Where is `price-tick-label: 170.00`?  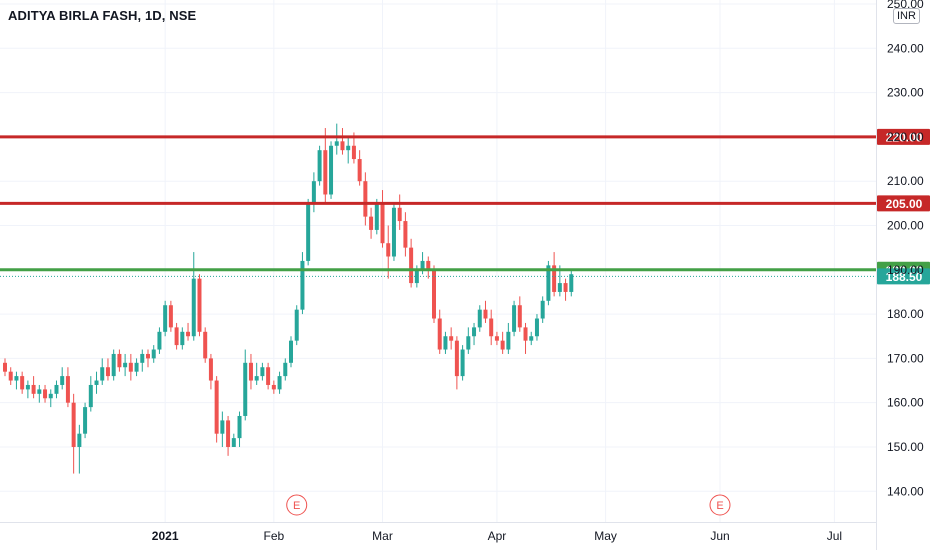 price-tick-label: 170.00 is located at coordinates (905, 358).